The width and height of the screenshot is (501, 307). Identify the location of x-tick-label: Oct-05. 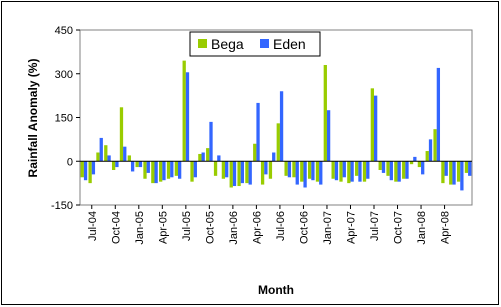
(210, 227).